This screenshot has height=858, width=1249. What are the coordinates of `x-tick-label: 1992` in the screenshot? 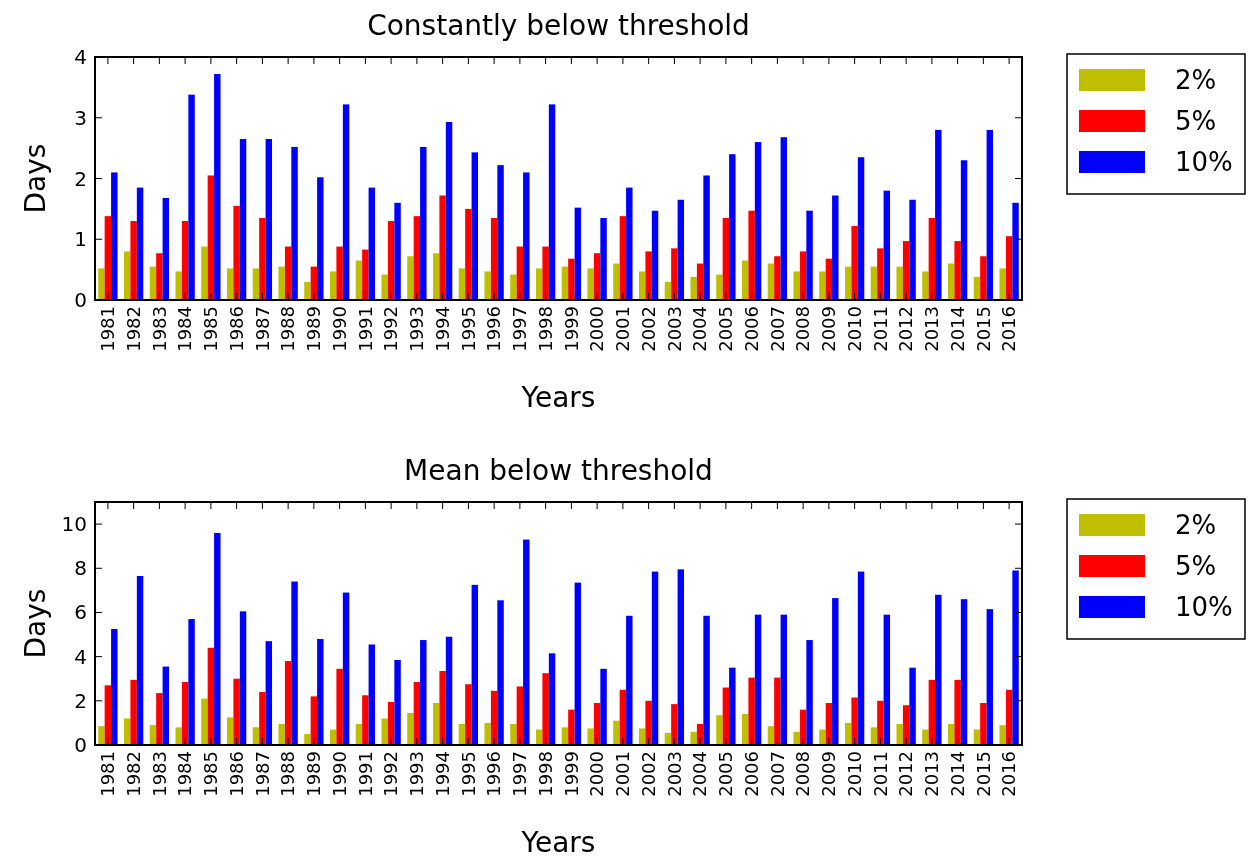 It's located at (391, 329).